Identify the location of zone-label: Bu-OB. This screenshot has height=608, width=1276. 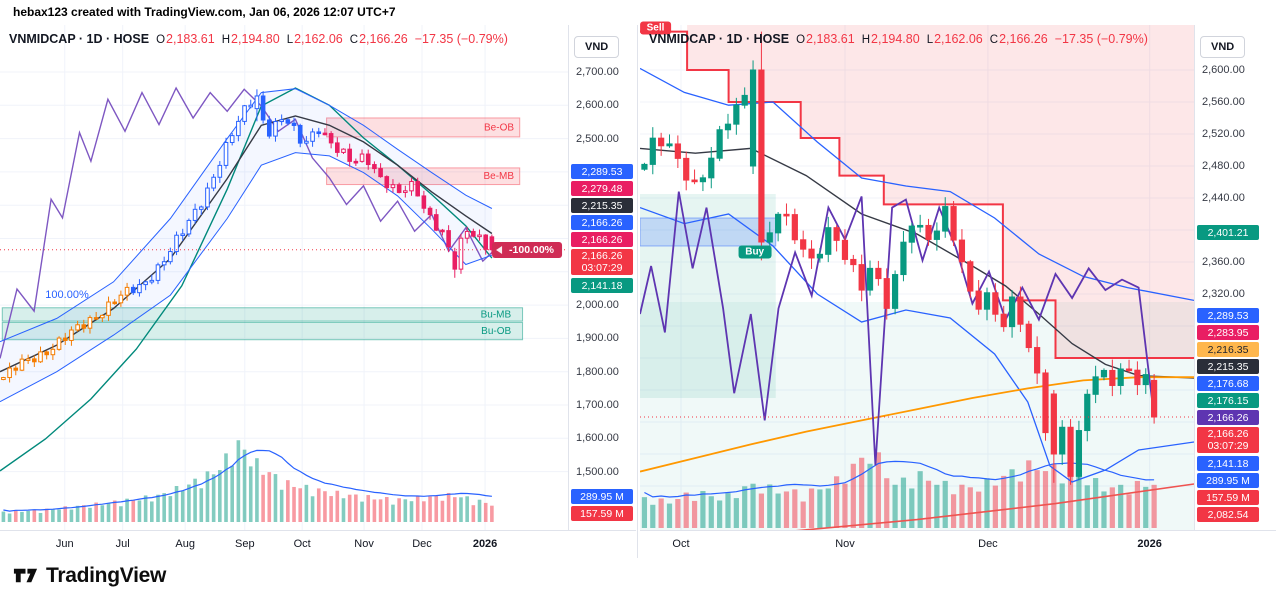
(496, 331).